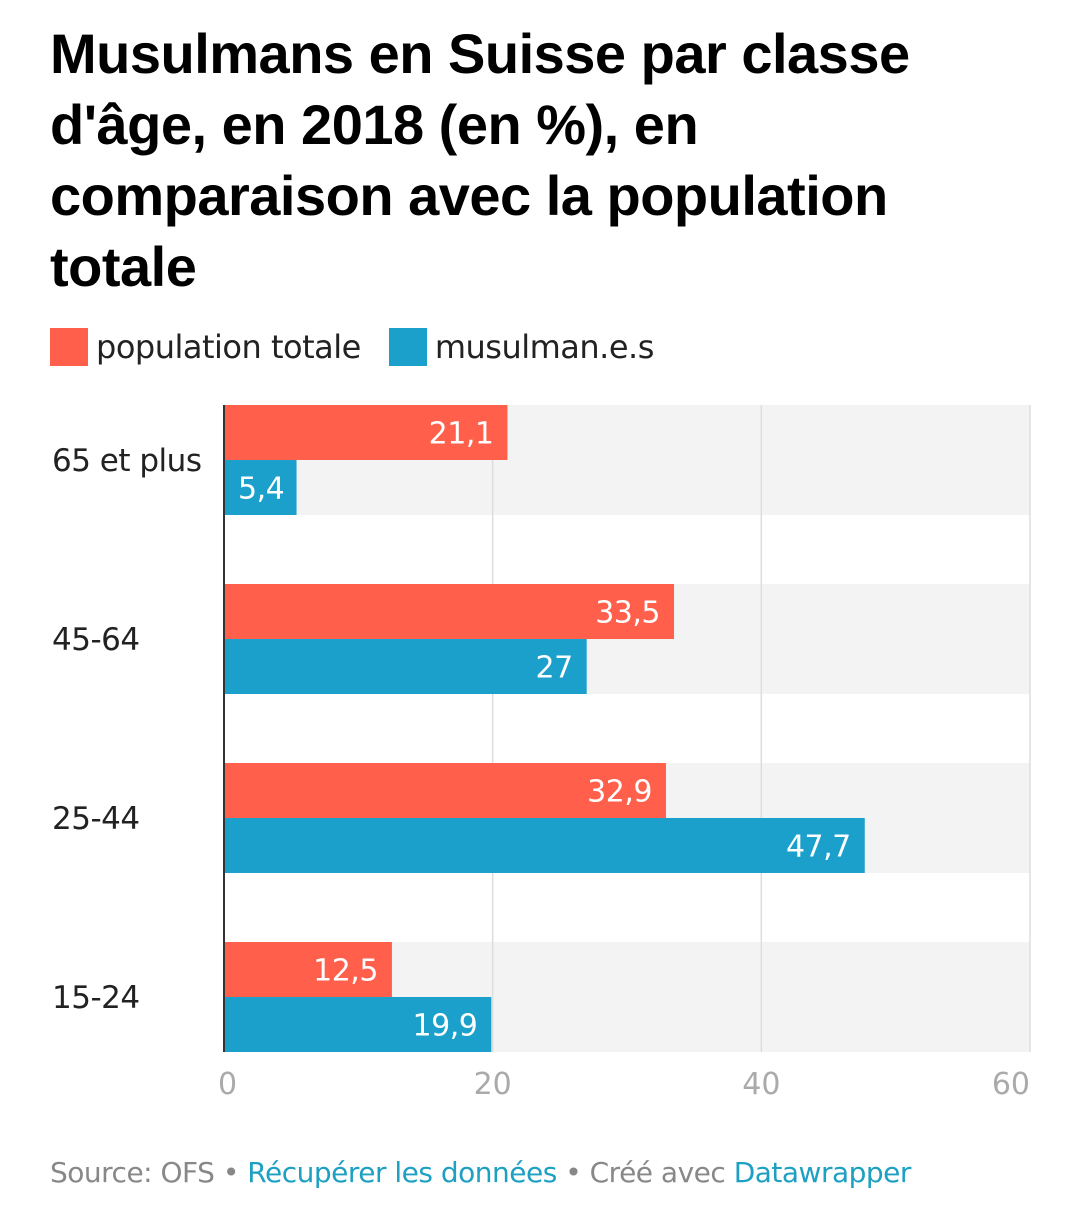 The width and height of the screenshot is (1080, 1219). Describe the element at coordinates (493, 1084) in the screenshot. I see `x-tick-label: 20` at that location.